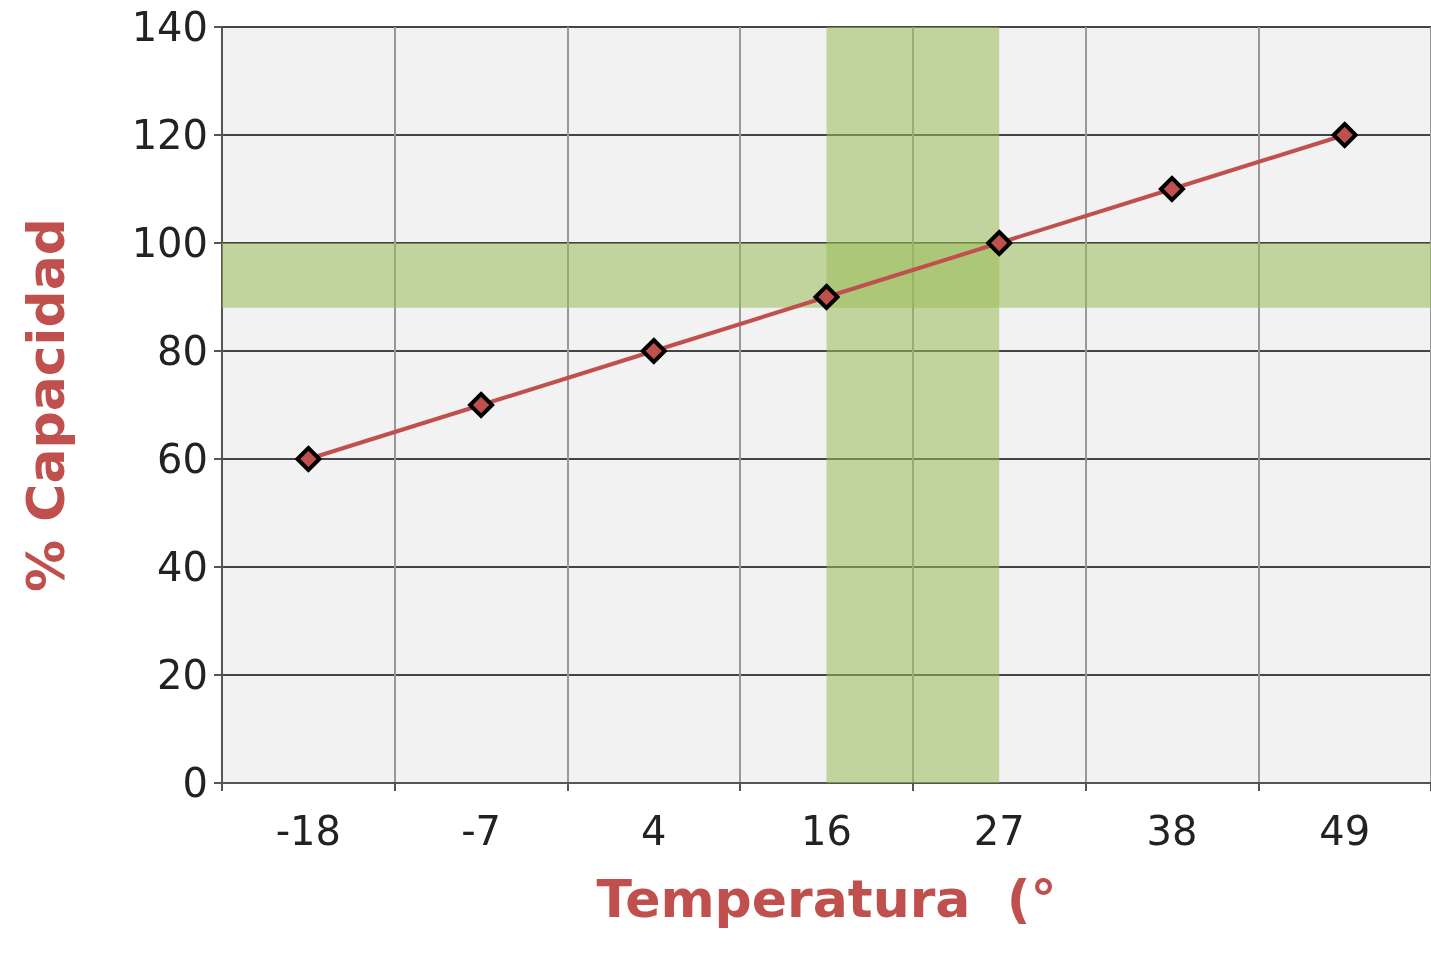 Image resolution: width=1431 pixels, height=954 pixels. What do you see at coordinates (1172, 831) in the screenshot?
I see `x-tick-label: 38` at bounding box center [1172, 831].